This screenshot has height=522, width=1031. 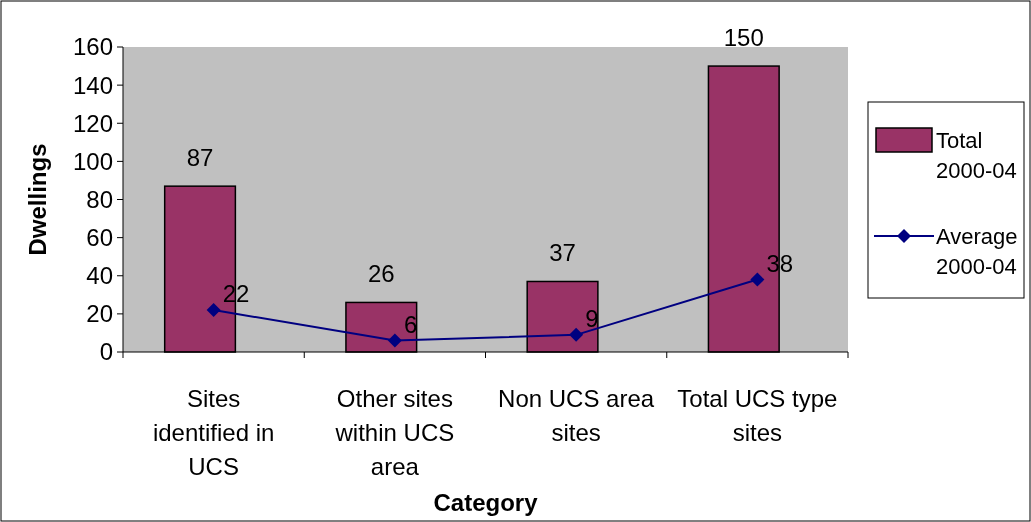 What do you see at coordinates (106, 352) in the screenshot?
I see `y-tick-label: 0` at bounding box center [106, 352].